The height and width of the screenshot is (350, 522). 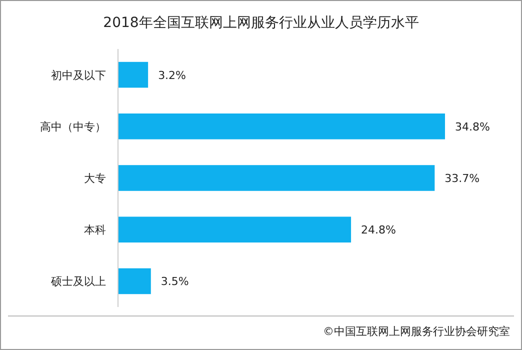 I want to click on y-tick-label: 高中（中专）, so click(x=73, y=127).